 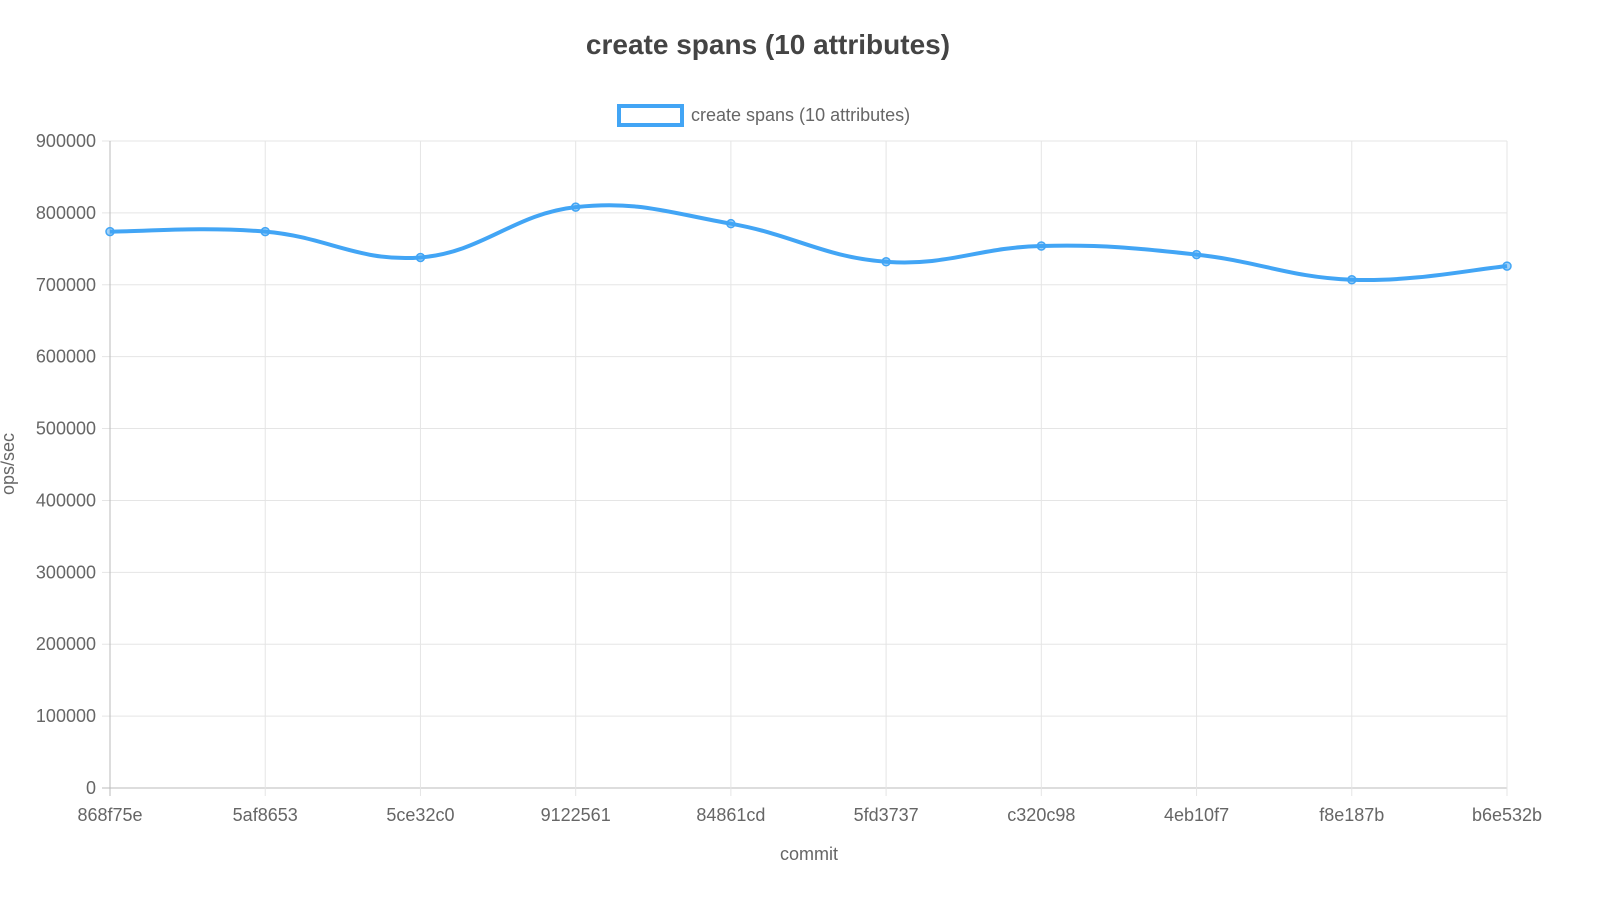 What do you see at coordinates (1351, 815) in the screenshot?
I see `x-tick-label: f8e187b` at bounding box center [1351, 815].